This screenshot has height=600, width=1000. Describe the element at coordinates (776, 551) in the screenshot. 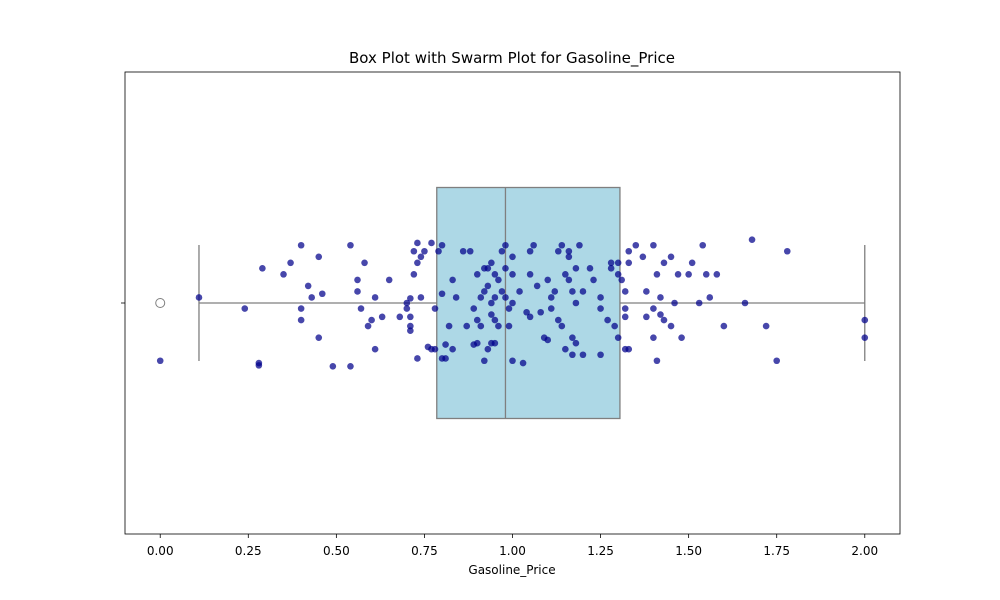

I see `x-tick-label: 1.75` at that location.